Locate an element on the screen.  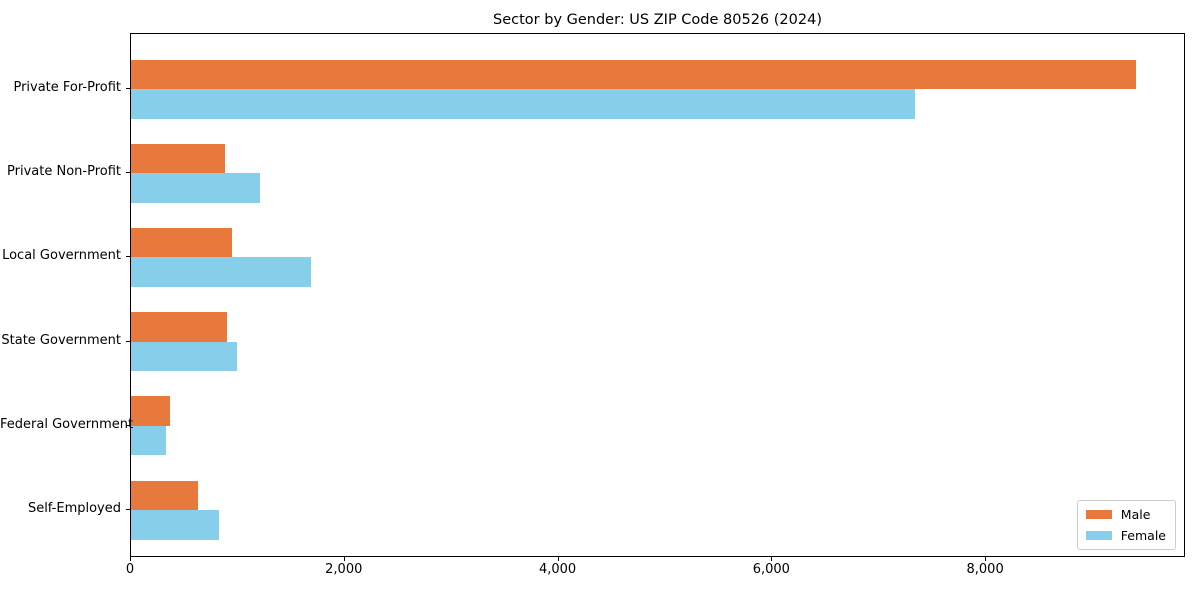
xtick-label: 0 is located at coordinates (130, 569).